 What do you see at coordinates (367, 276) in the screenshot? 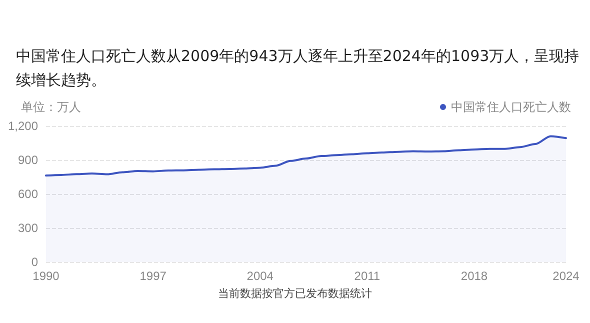
I see `x-tick-label: 2011` at bounding box center [367, 276].